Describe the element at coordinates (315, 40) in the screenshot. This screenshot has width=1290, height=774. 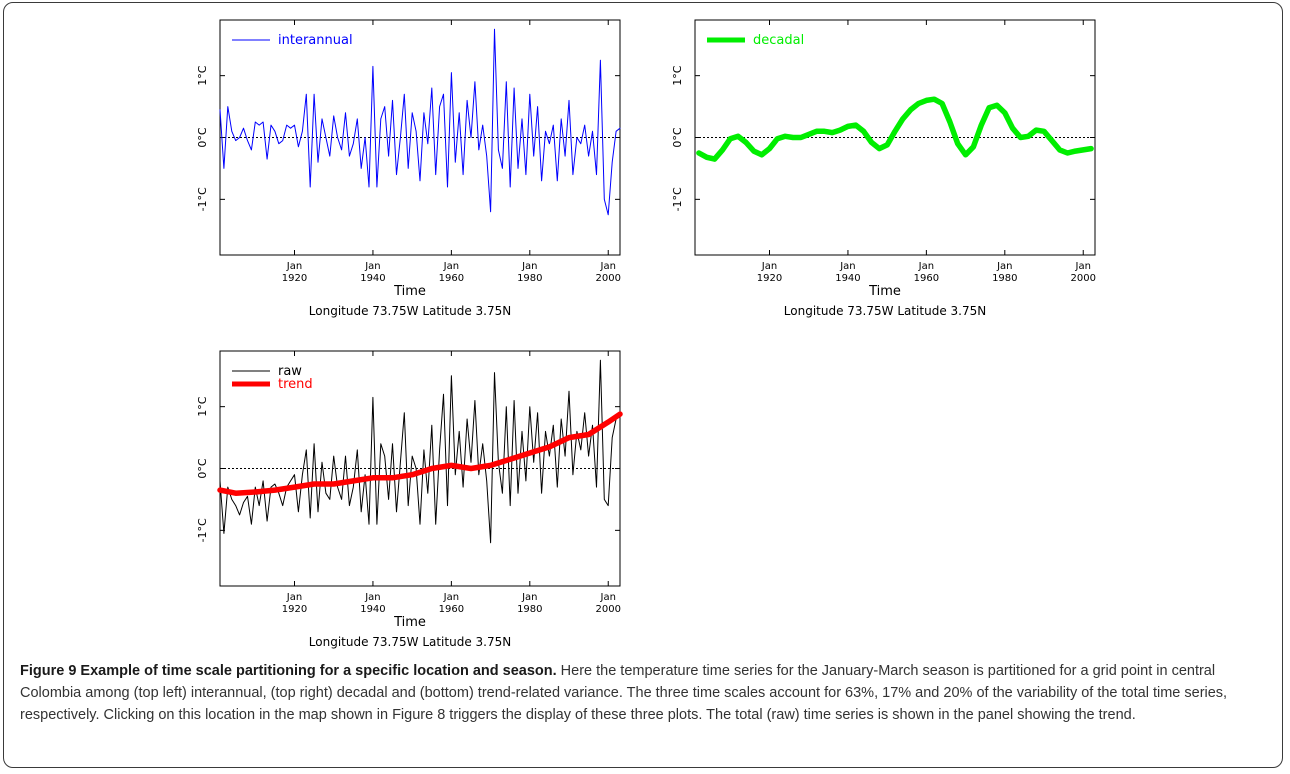
I see `legend-interannual-label: interannual` at that location.